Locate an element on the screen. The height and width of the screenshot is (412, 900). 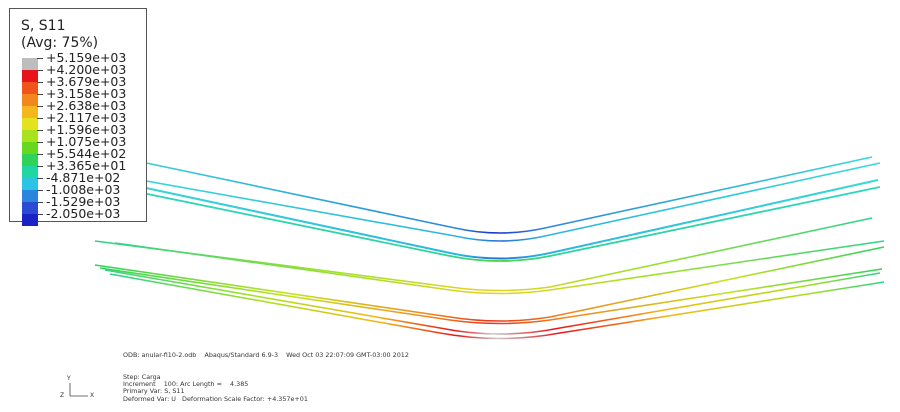
layer-5-bottom-line is located at coordinates (497, 306).